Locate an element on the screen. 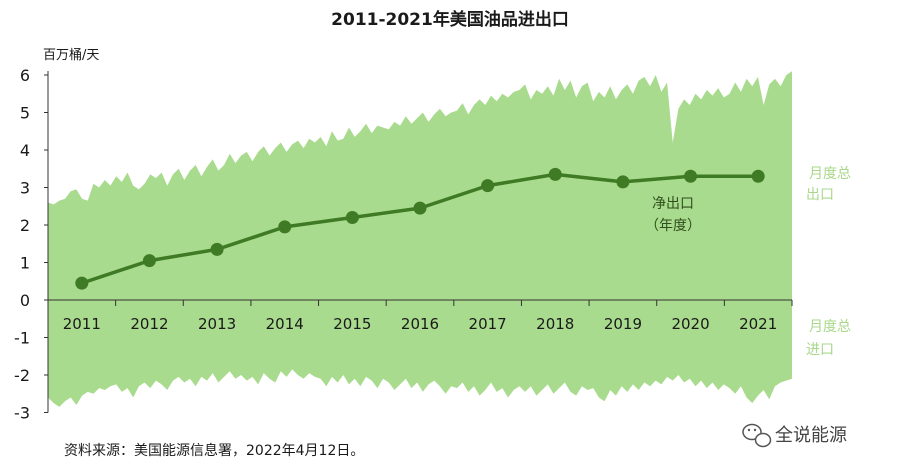  chart-title: 2011-2021年美国油品进出口 is located at coordinates (450, 19).